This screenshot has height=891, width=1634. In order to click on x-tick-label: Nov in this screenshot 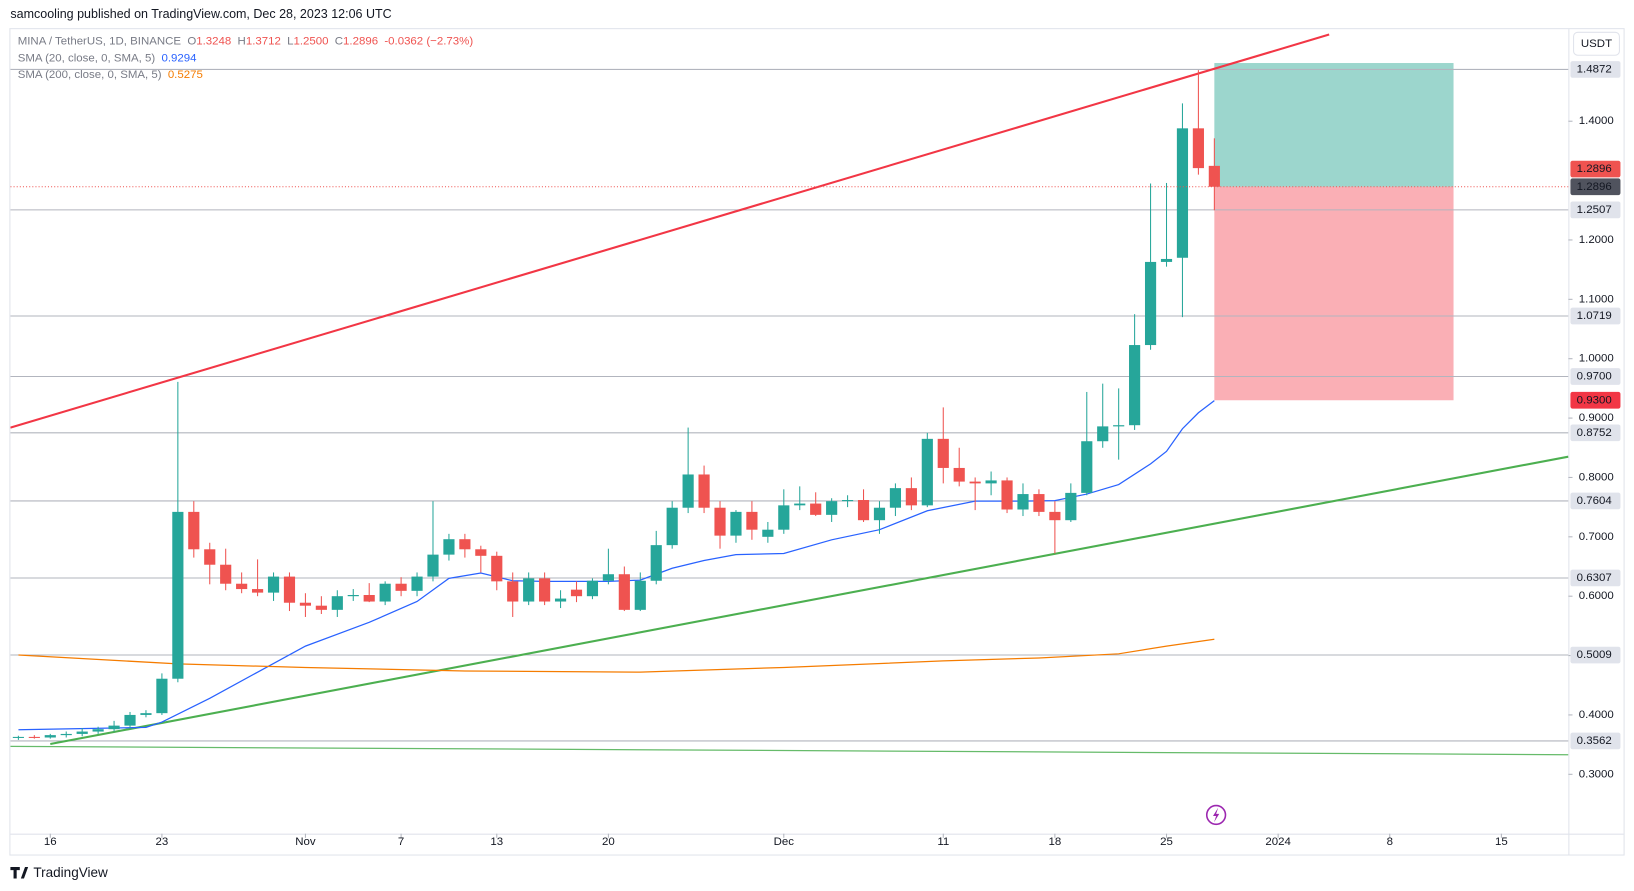, I will do `click(305, 842)`.